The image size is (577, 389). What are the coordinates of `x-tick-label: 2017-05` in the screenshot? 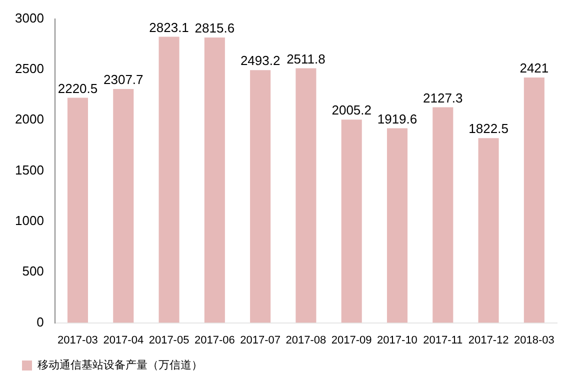 It's located at (169, 340).